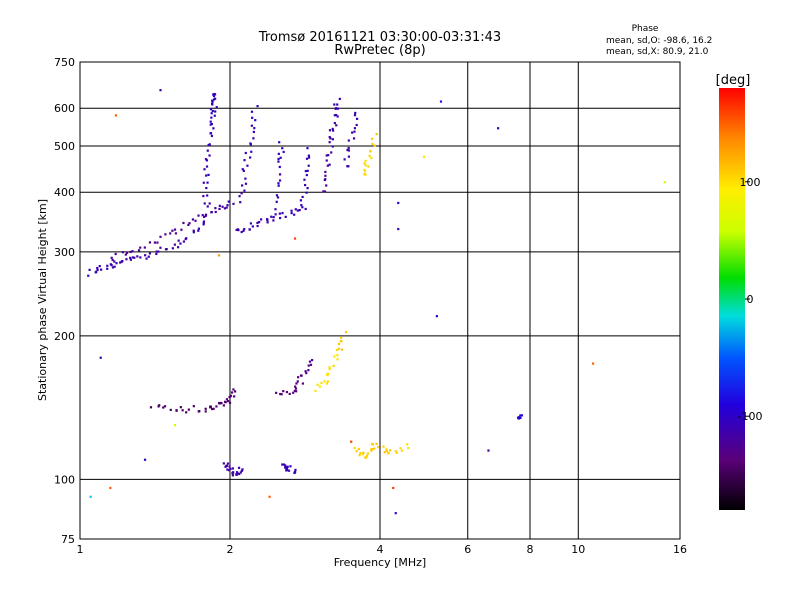 The width and height of the screenshot is (800, 600). What do you see at coordinates (732, 299) in the screenshot?
I see `colorbar` at bounding box center [732, 299].